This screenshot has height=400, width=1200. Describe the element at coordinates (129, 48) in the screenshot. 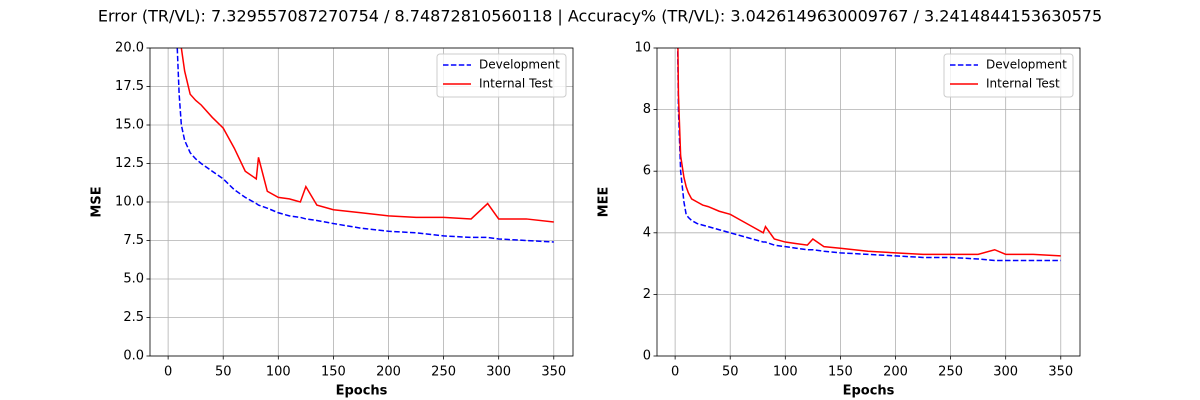

I see `y-tick-label: 20.0` at that location.